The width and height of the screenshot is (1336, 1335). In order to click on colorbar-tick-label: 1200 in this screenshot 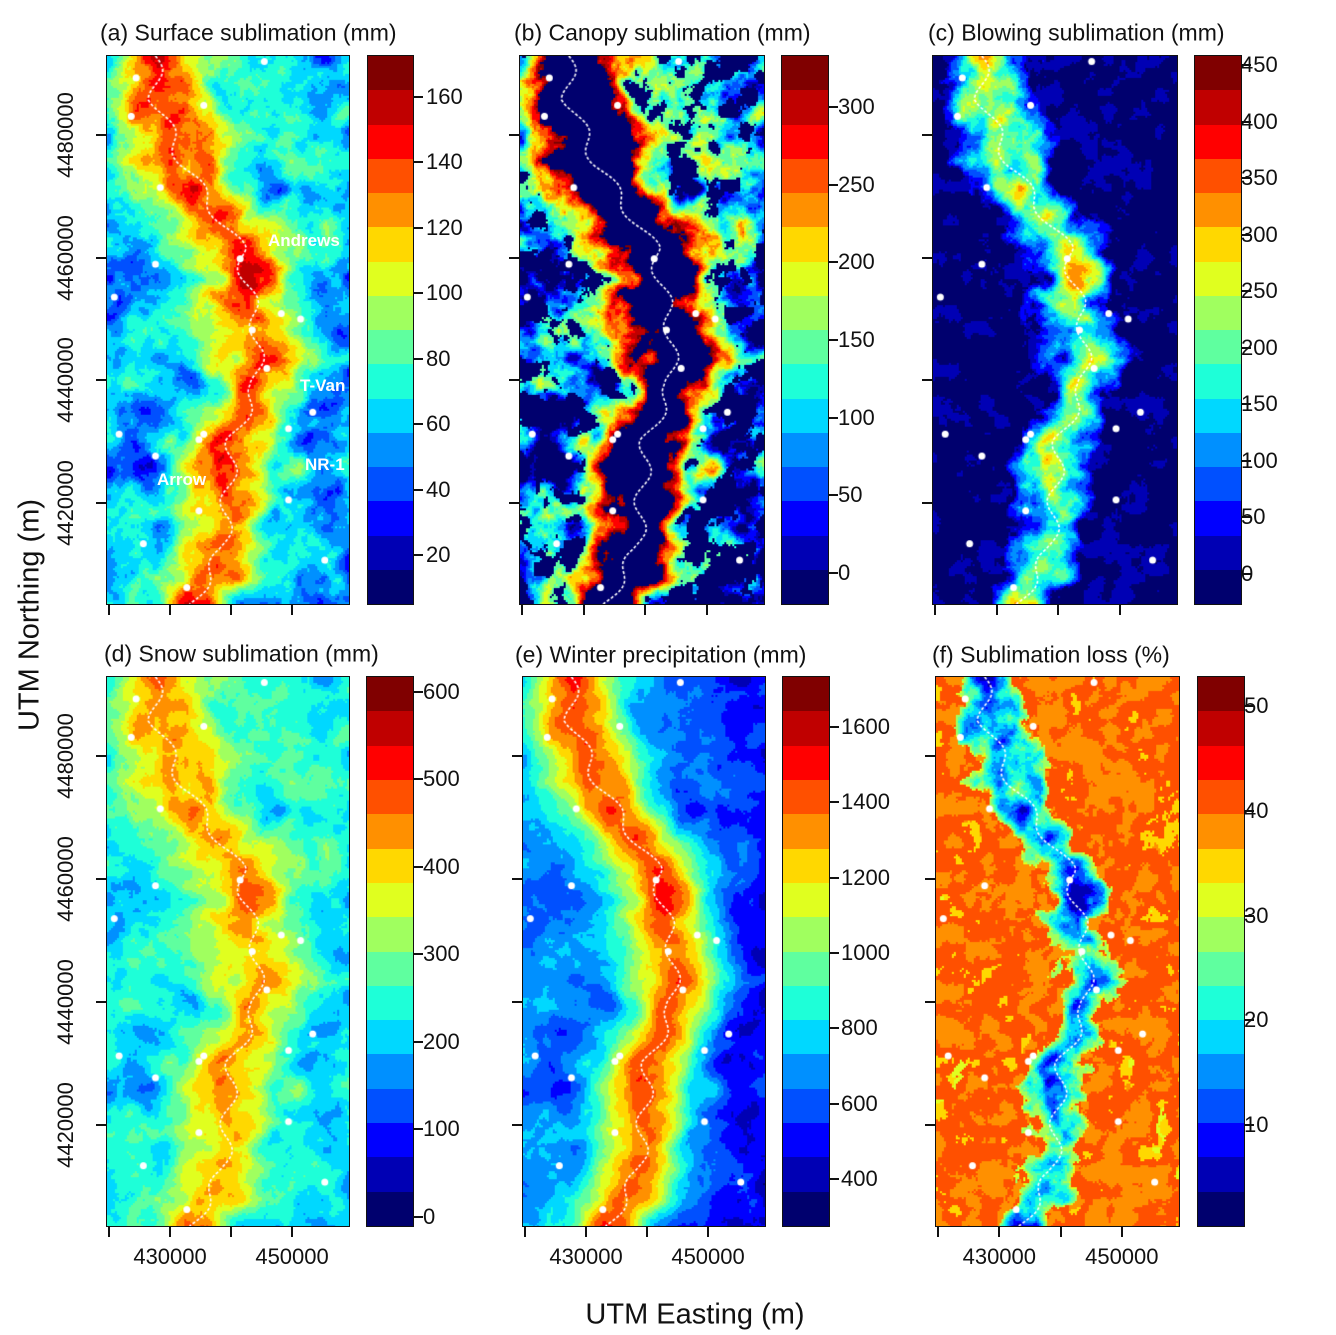, I will do `click(865, 877)`.